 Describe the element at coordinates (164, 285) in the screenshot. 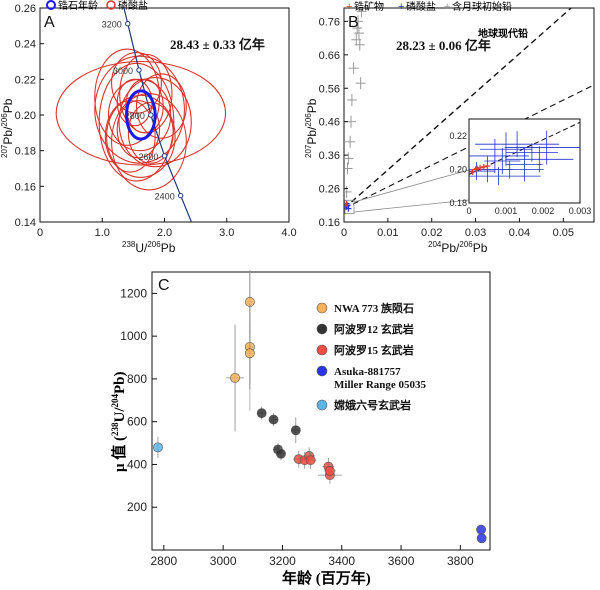

I see `panel-c-letter: C` at that location.